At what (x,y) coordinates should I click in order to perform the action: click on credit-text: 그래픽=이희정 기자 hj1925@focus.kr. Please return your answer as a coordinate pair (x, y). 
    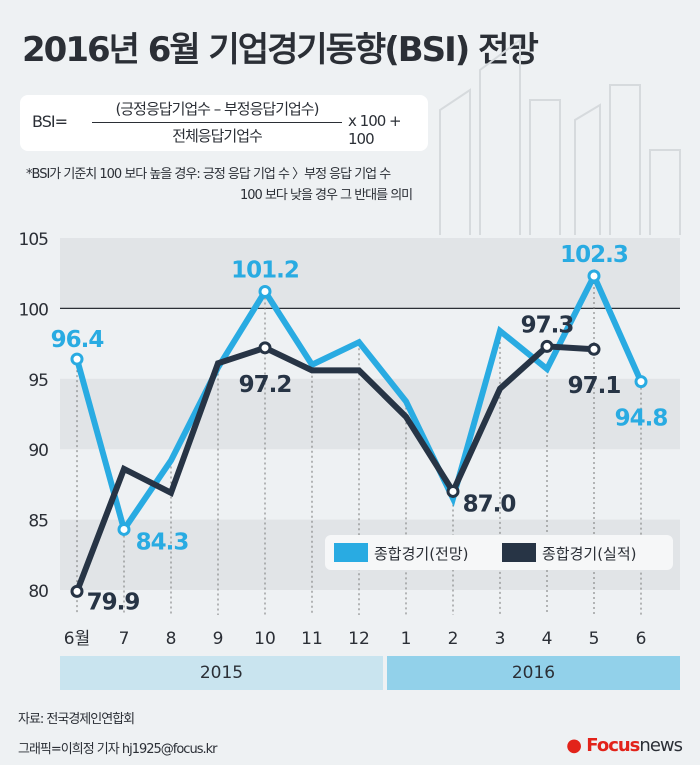
    Looking at the image, I should click on (117, 749).